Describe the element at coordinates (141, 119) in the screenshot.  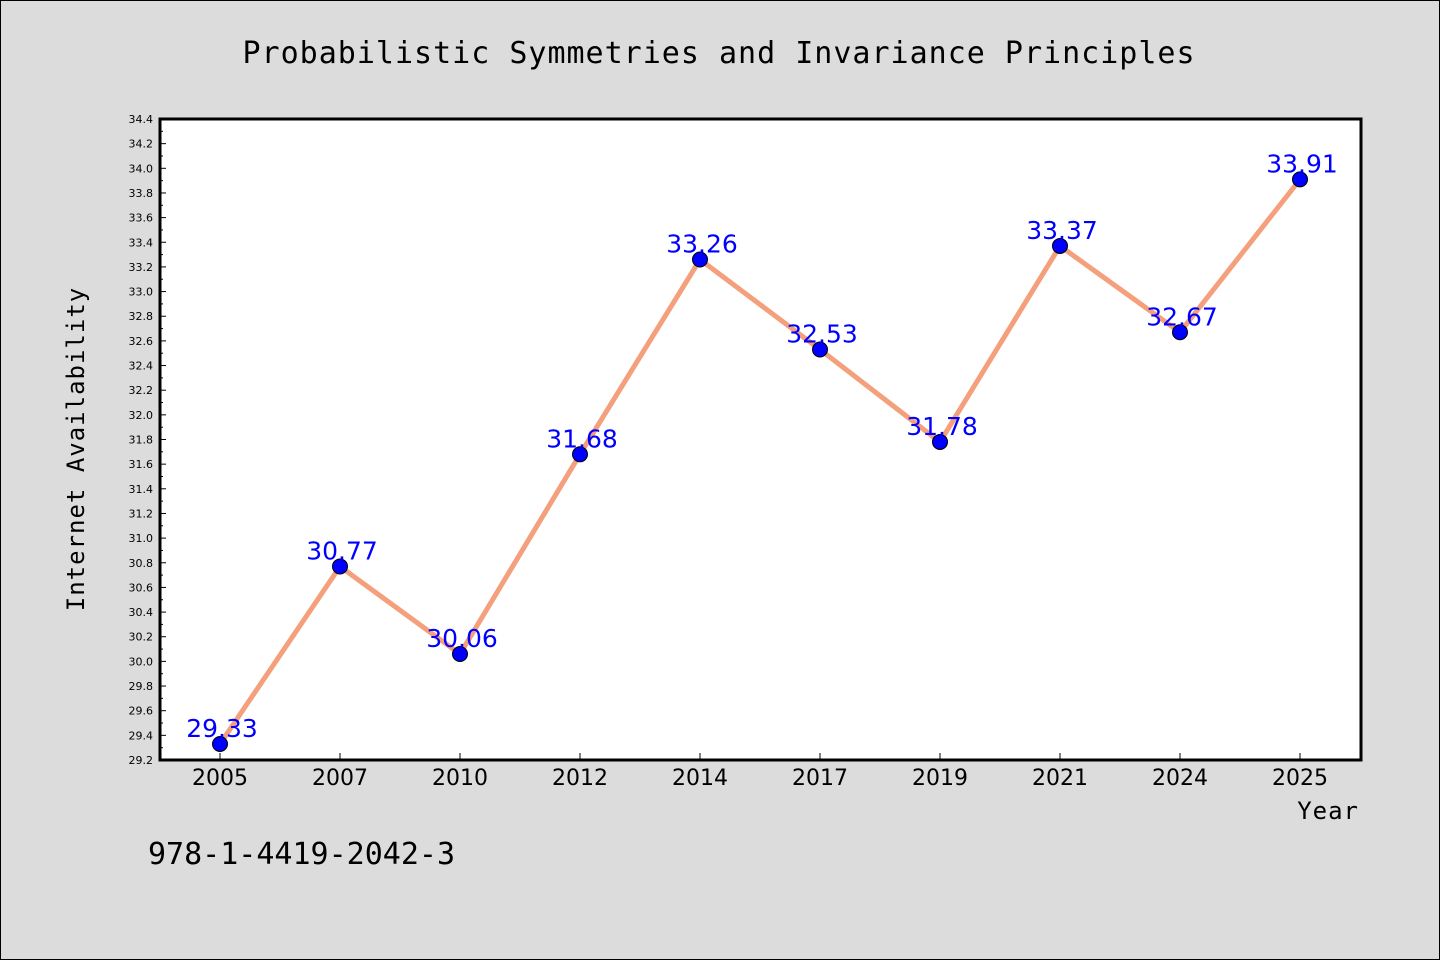
I see `y-tick-label: 34.4` at that location.